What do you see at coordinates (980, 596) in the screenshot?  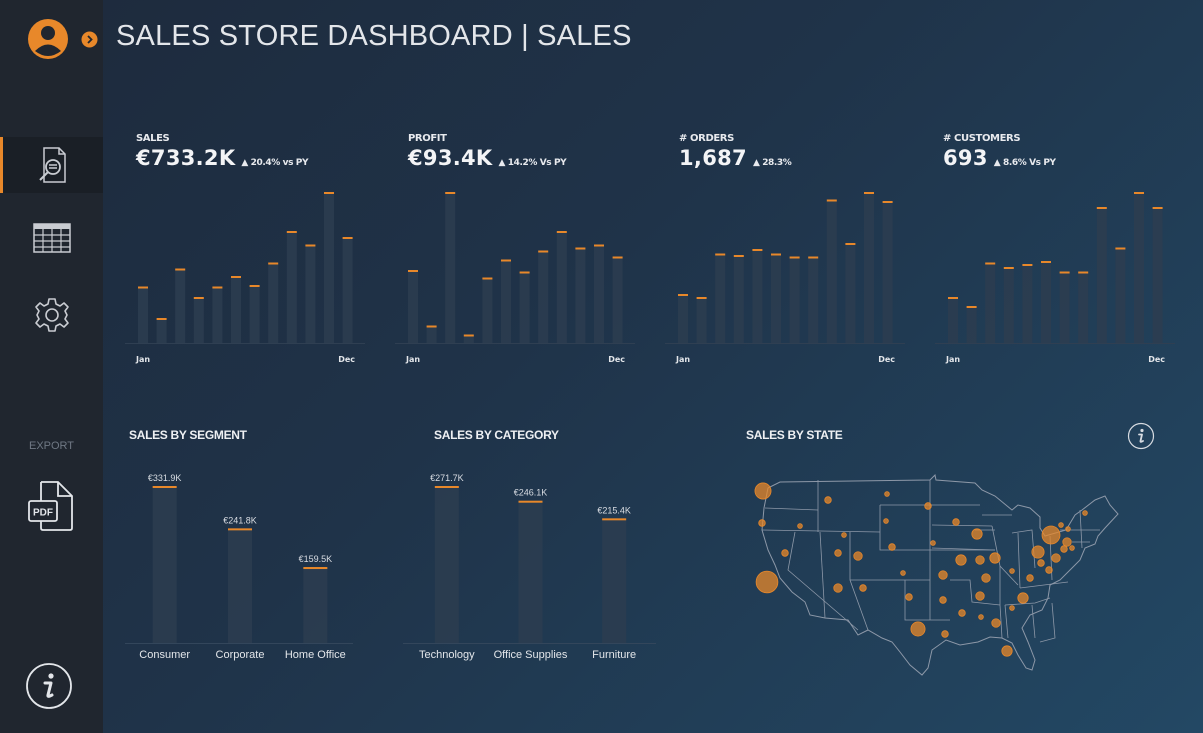 I see `state-bubble-tn` at bounding box center [980, 596].